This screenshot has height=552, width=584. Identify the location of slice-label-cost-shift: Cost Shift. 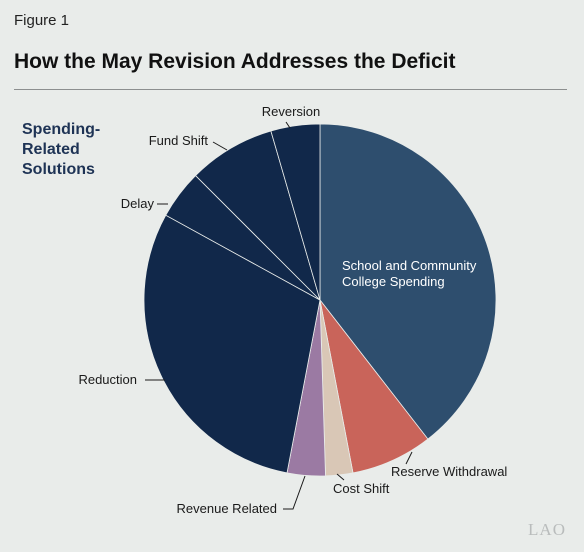
(361, 488).